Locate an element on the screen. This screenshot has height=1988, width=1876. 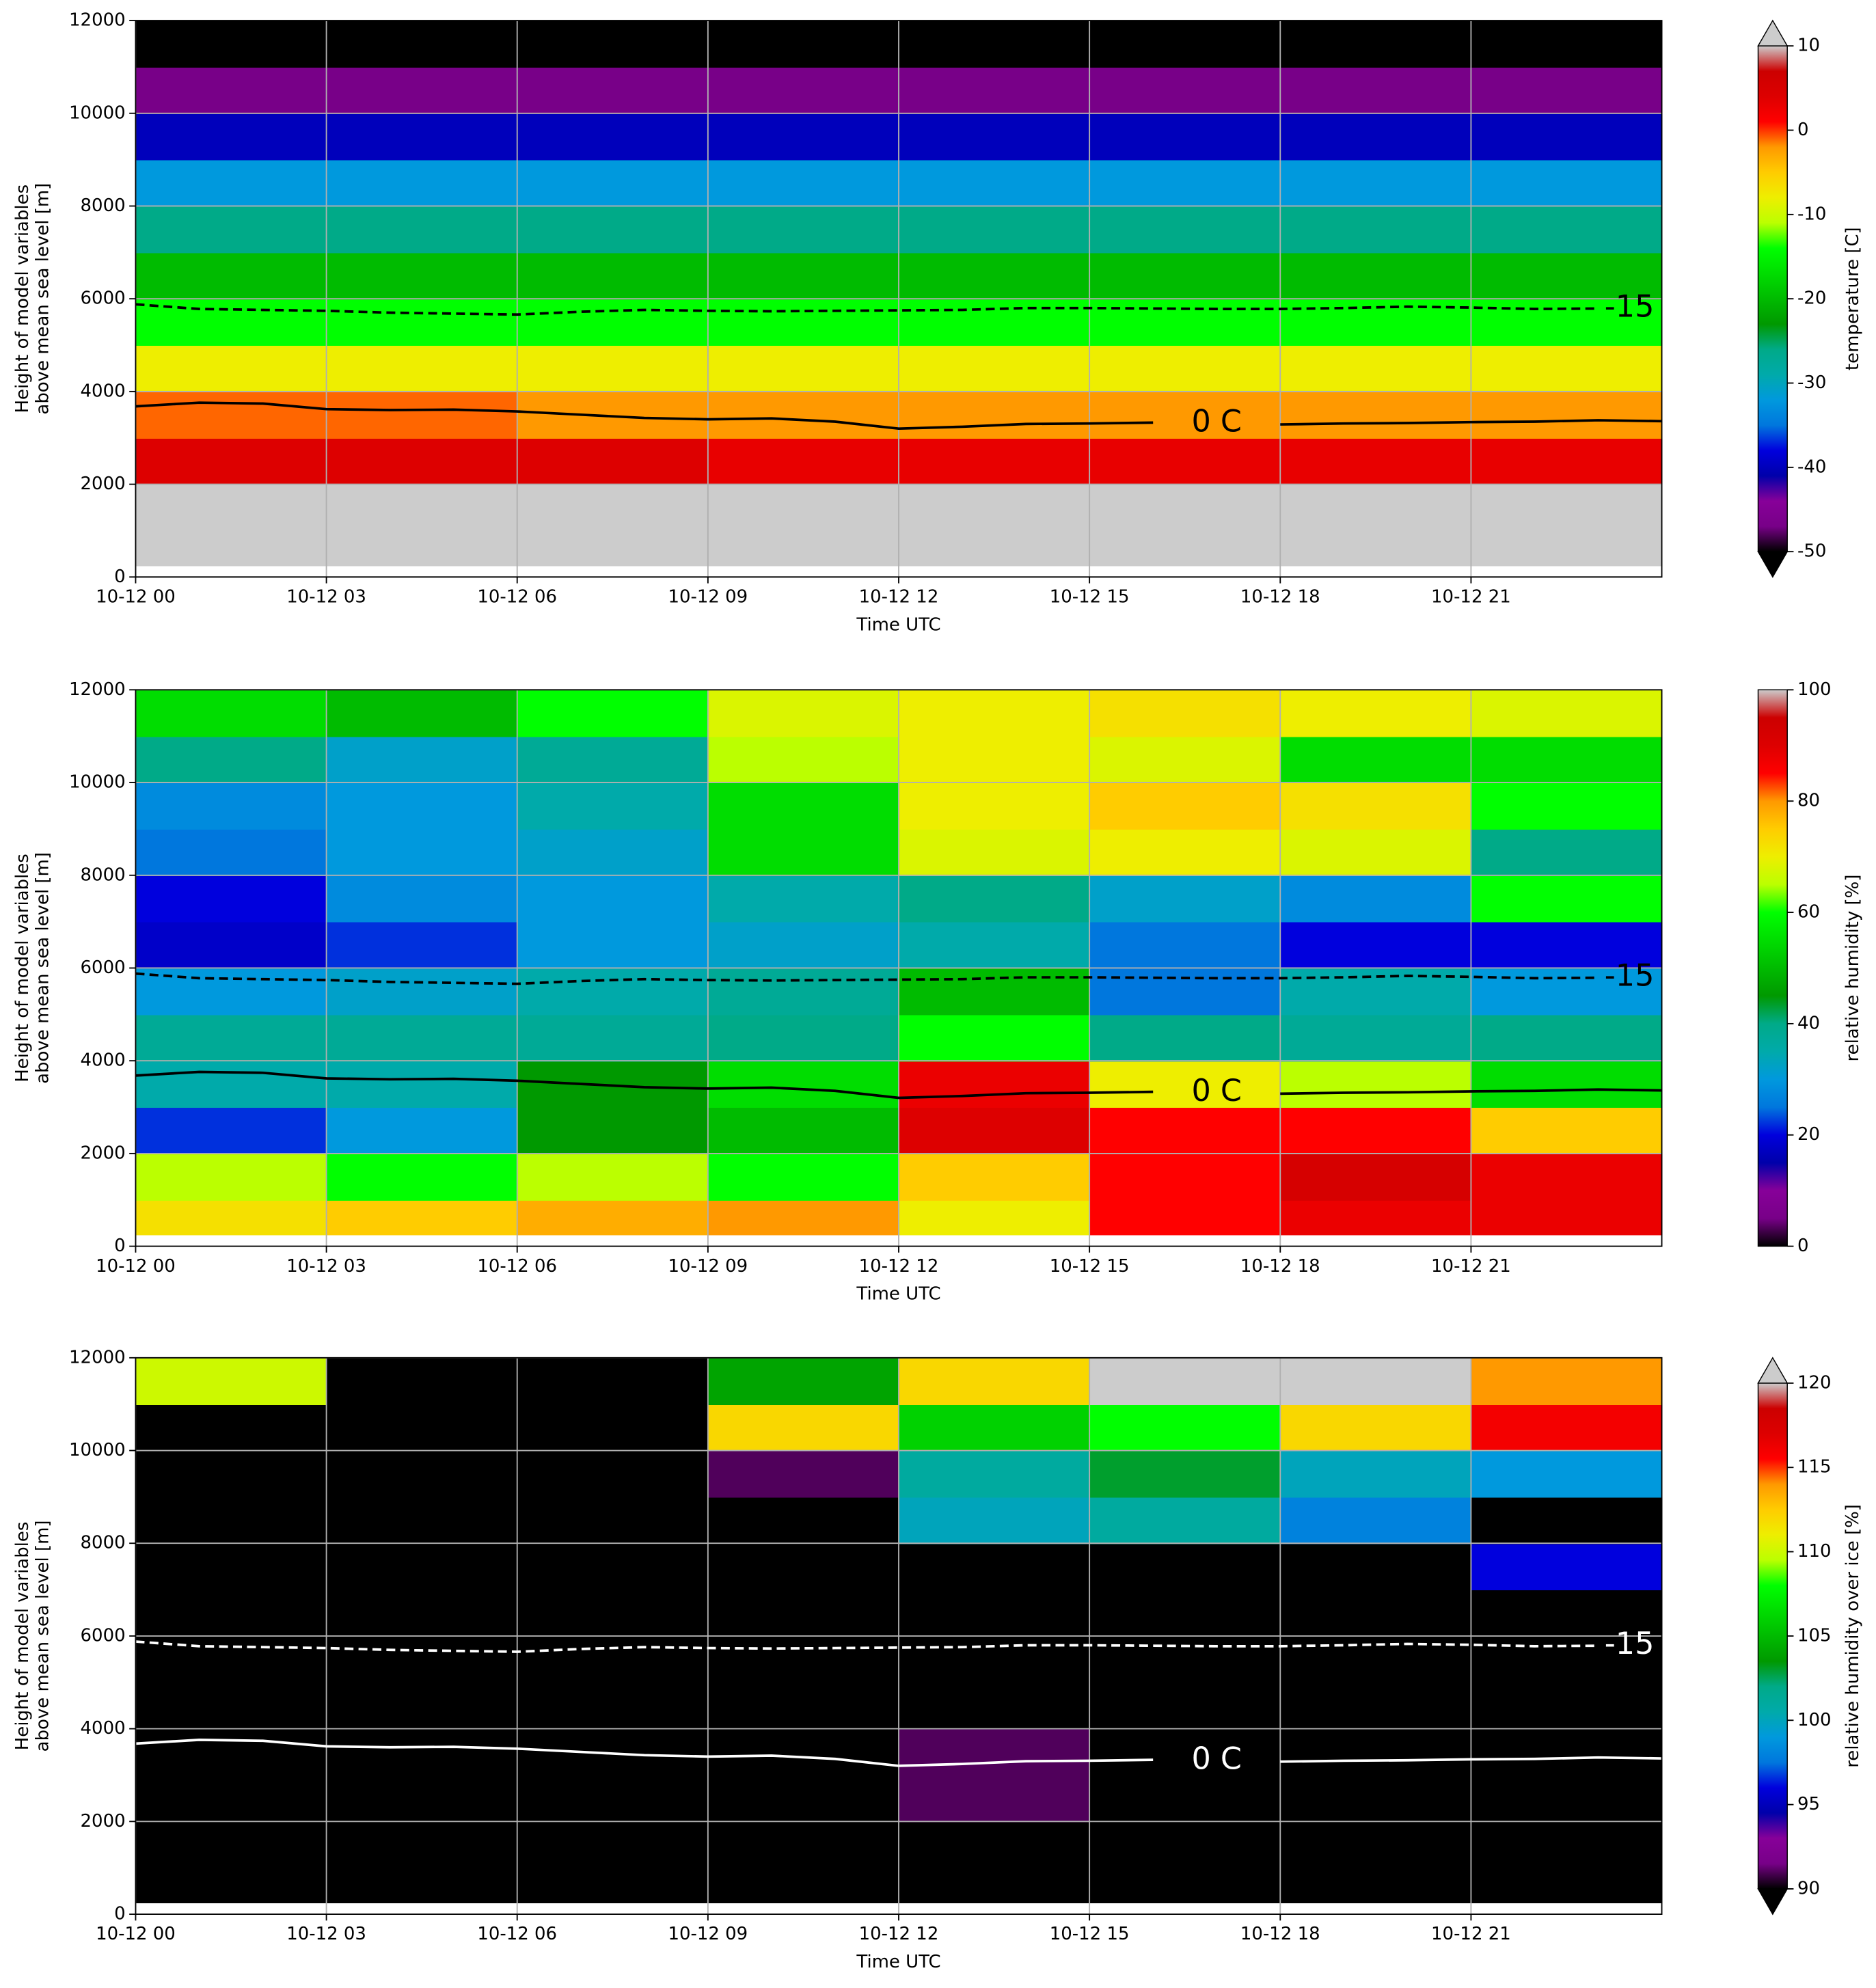
x-tick-label: 10-12 09 is located at coordinates (708, 1934).